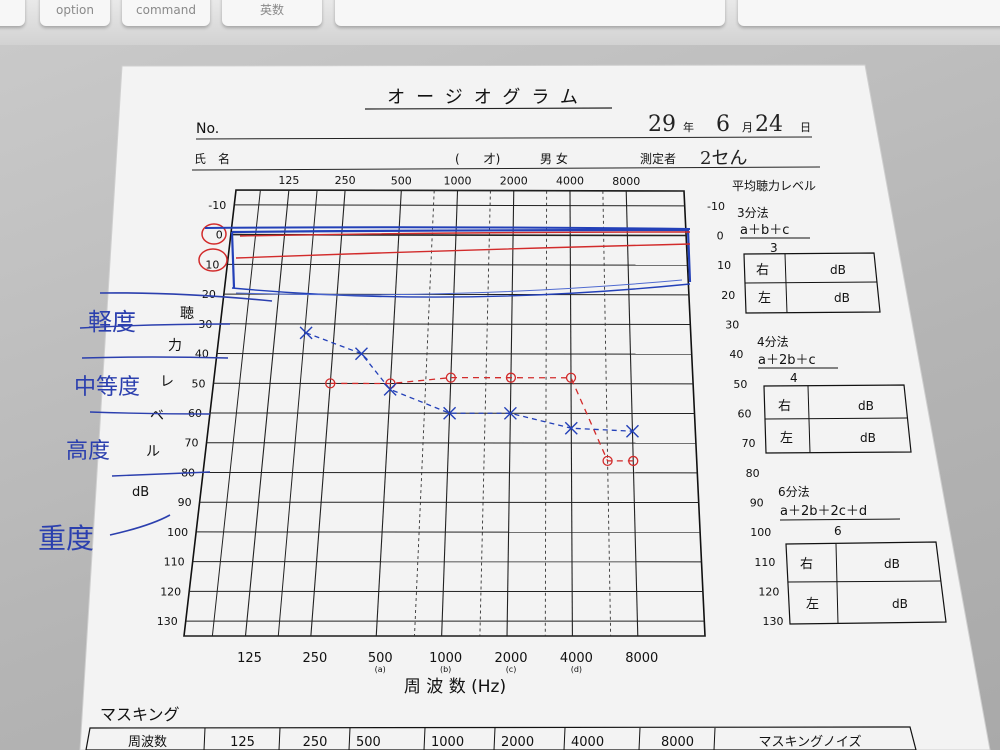 The image size is (1000, 750). What do you see at coordinates (174, 562) in the screenshot?
I see `y-axis-tick-label-left: 110` at bounding box center [174, 562].